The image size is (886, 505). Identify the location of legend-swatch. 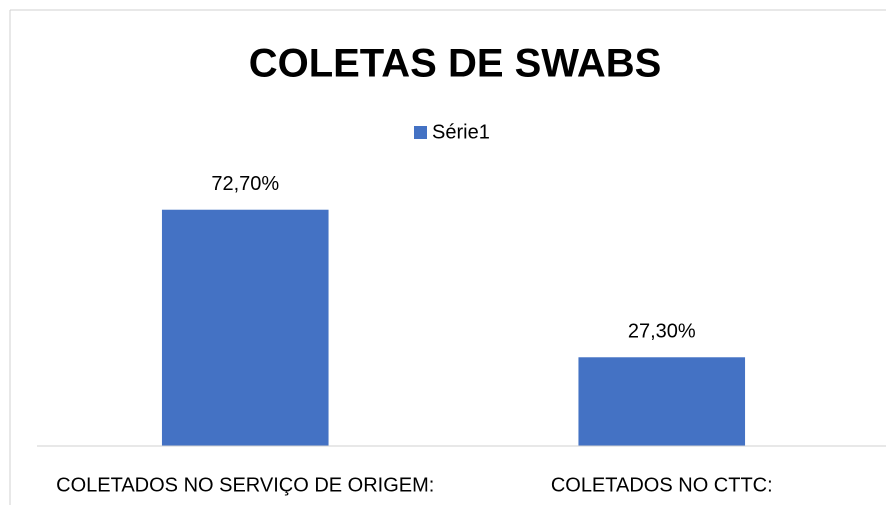
(420, 132).